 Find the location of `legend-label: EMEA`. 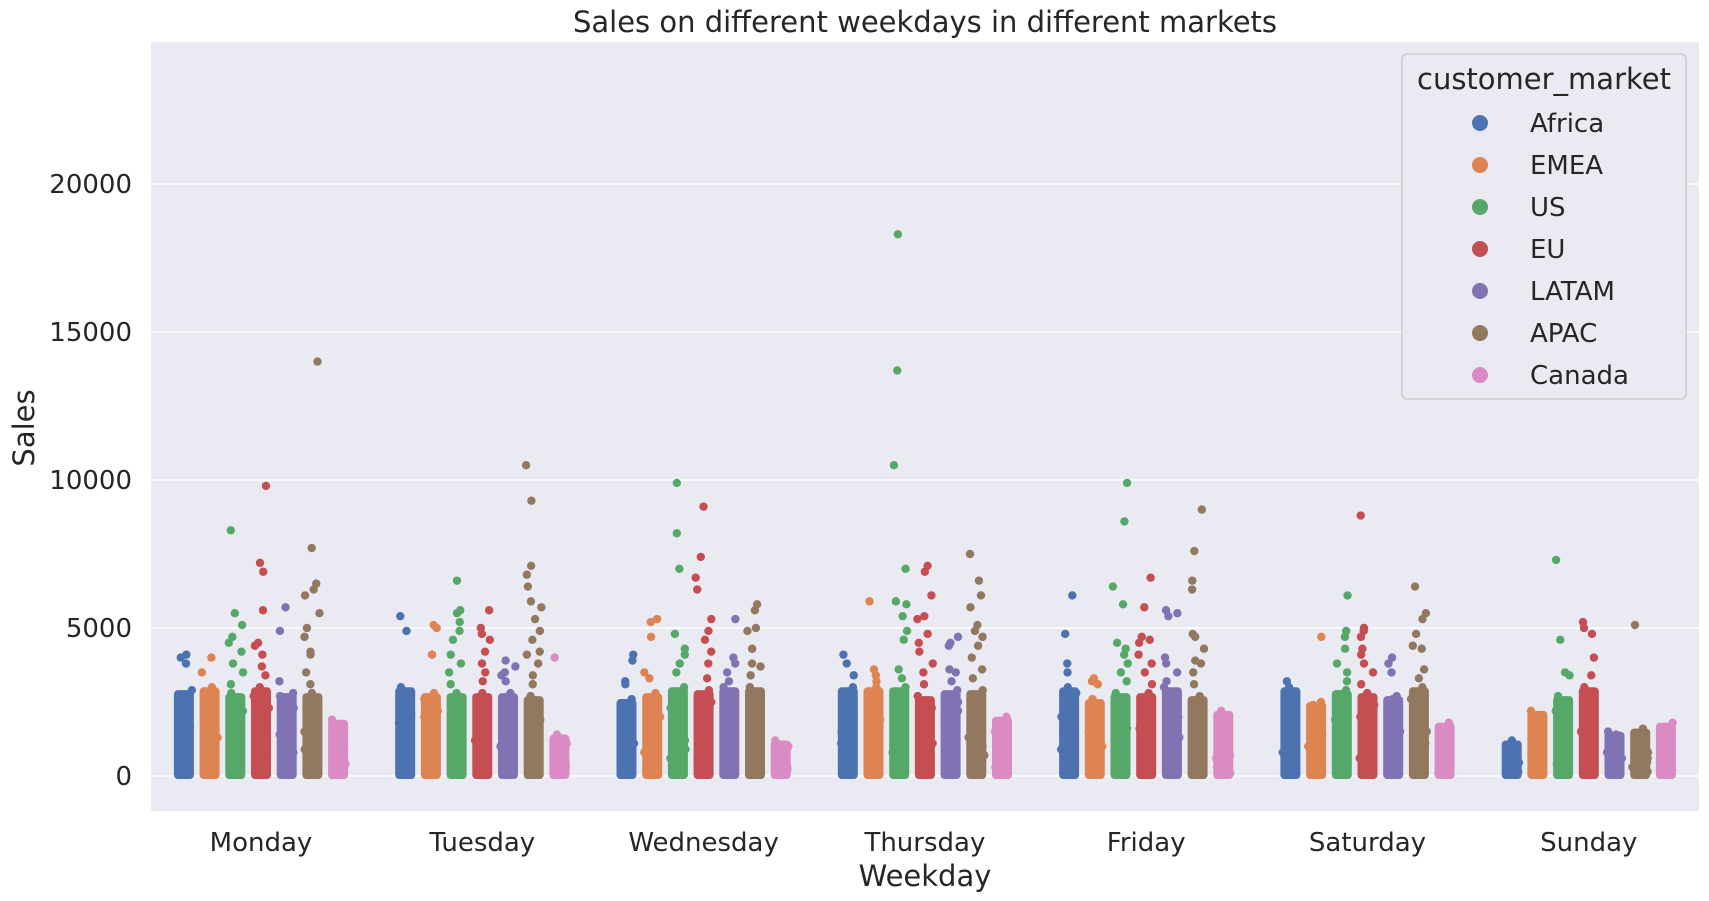

legend-label: EMEA is located at coordinates (1566, 166).